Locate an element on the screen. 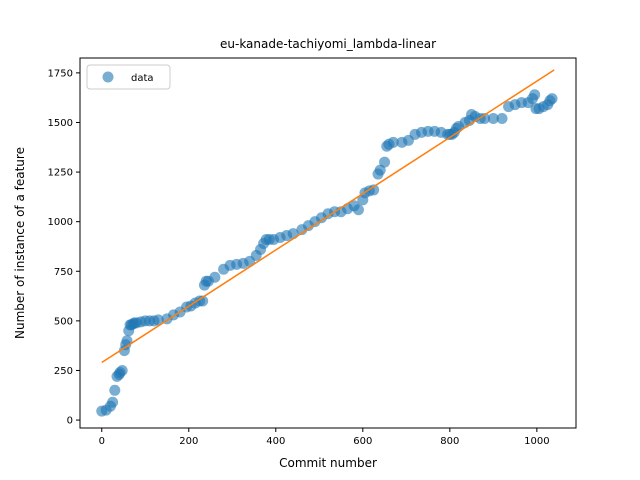 The width and height of the screenshot is (640, 480). x-axis-label: Commit number is located at coordinates (328, 463).